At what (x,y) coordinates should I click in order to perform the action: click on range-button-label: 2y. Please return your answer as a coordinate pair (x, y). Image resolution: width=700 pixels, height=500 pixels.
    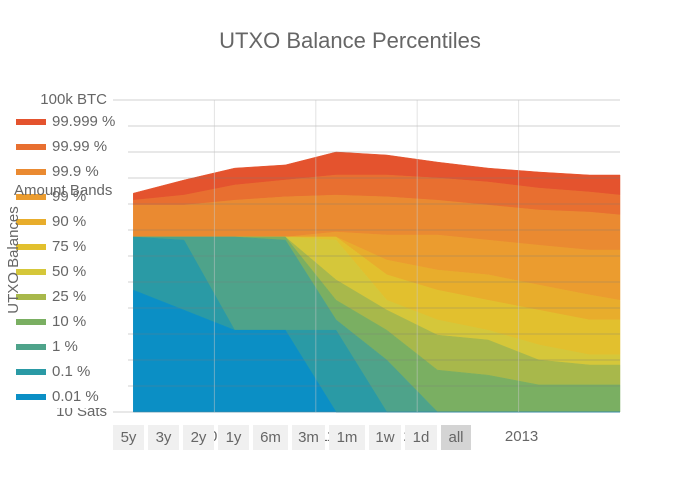
    Looking at the image, I should click on (199, 437).